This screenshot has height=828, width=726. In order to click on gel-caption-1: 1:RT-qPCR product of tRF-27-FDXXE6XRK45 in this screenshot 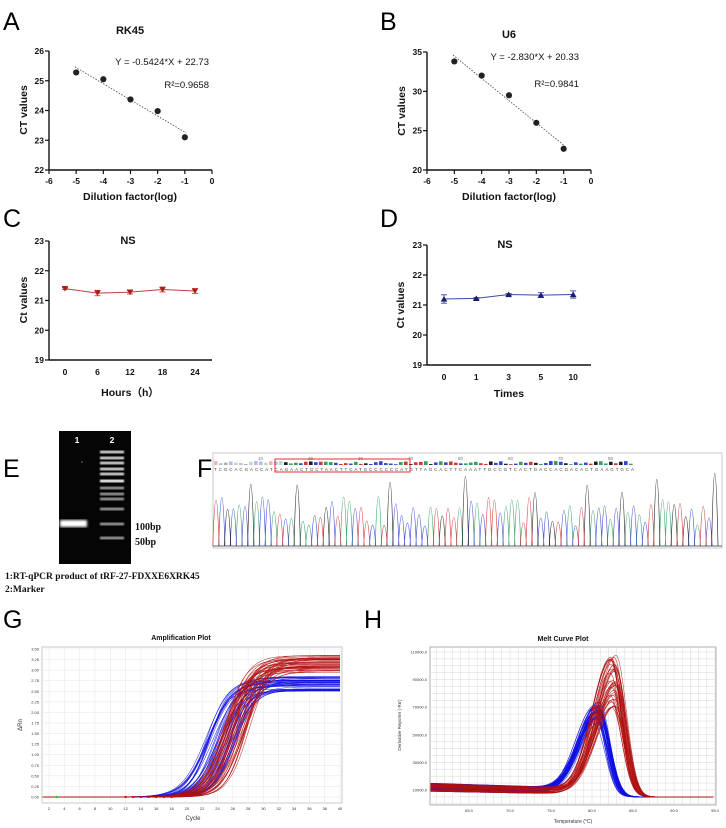, I will do `click(102, 577)`.